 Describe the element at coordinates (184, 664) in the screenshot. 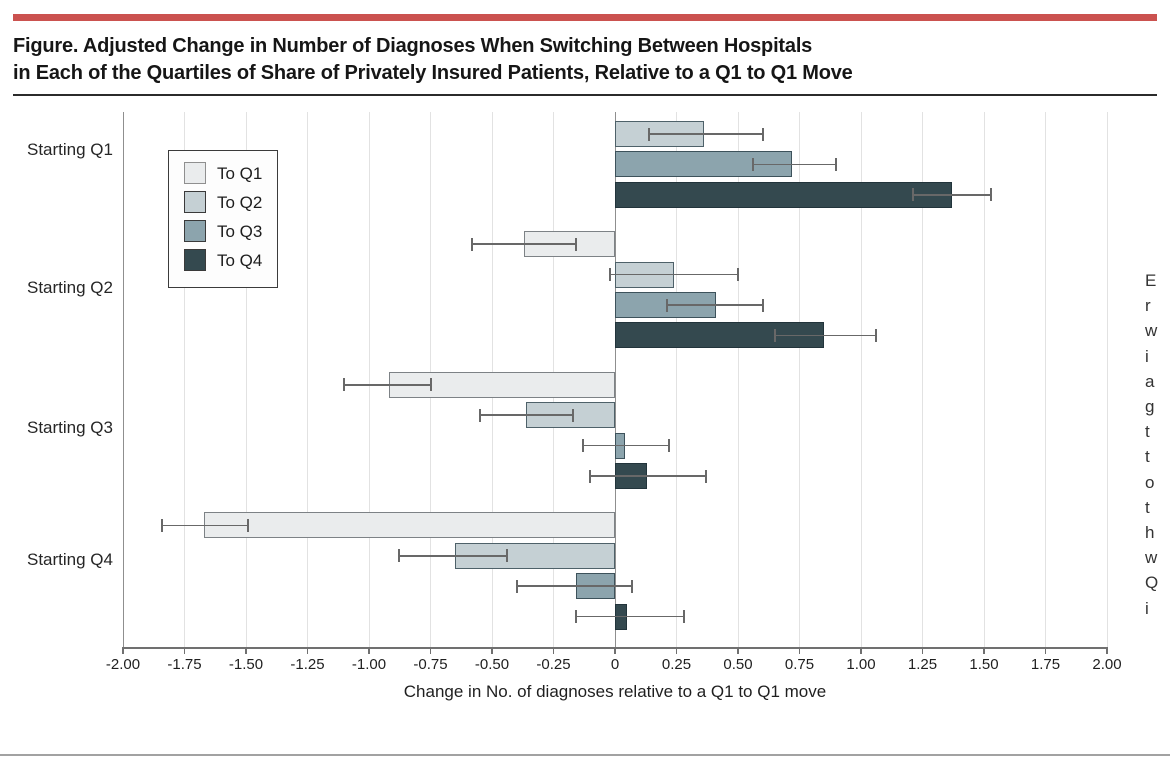

I see `x-tick-label: -1.75` at that location.